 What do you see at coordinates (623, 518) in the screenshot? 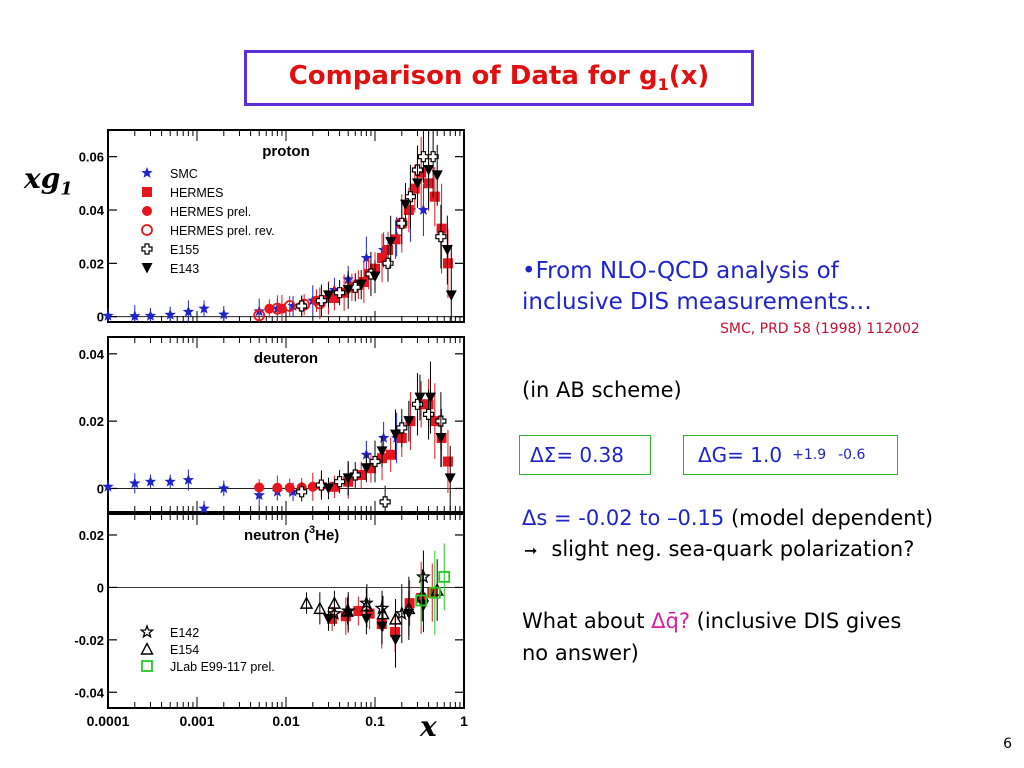
I see `delta-s-value: Δs = -0.02 to –0.15` at bounding box center [623, 518].